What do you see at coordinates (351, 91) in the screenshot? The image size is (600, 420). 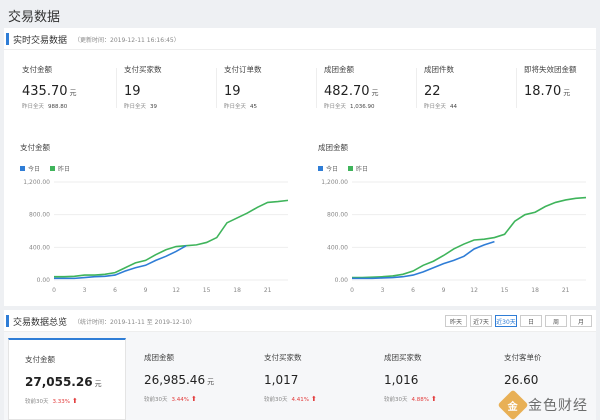 I see `metric-value: 482.70 元` at bounding box center [351, 91].